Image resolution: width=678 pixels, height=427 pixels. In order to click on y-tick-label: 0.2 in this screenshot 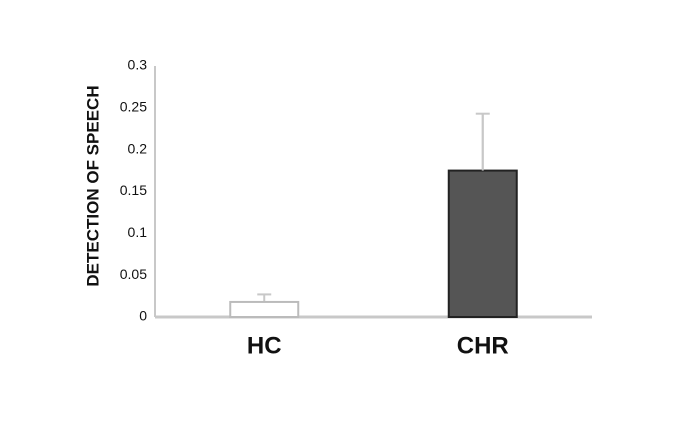, I will do `click(138, 148)`.